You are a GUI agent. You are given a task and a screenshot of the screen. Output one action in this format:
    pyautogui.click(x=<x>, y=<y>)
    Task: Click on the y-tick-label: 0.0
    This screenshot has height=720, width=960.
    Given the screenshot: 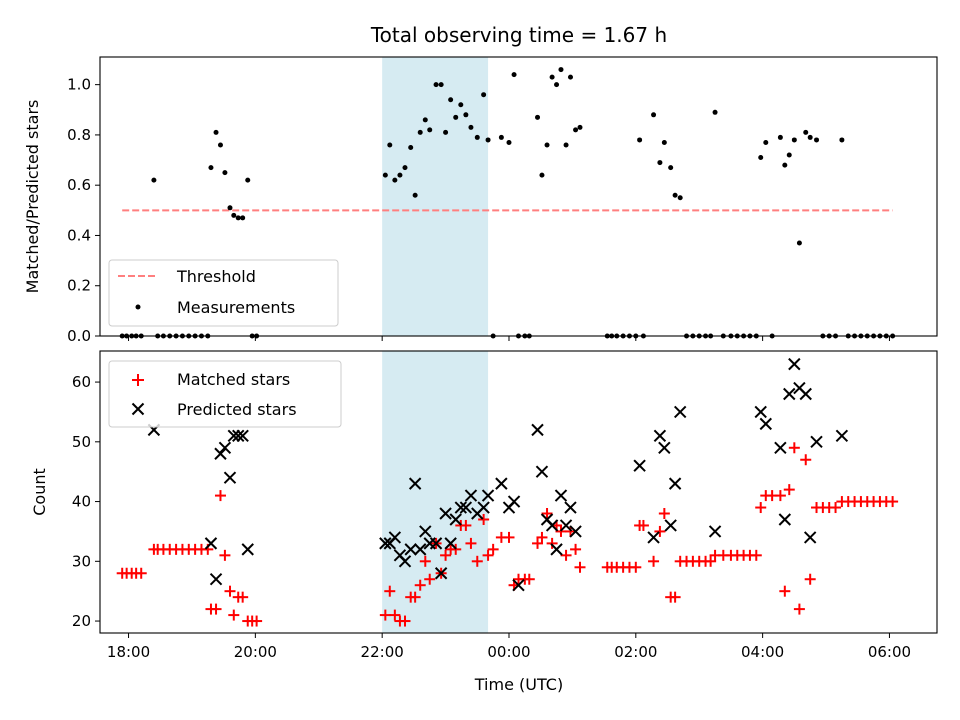 What is the action you would take?
    pyautogui.click(x=79, y=336)
    